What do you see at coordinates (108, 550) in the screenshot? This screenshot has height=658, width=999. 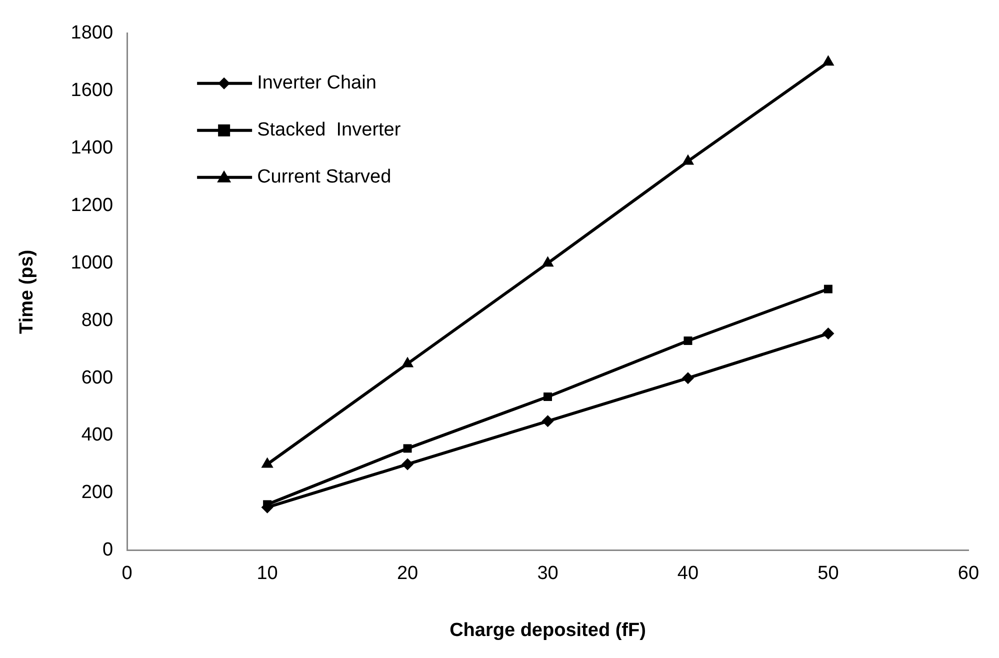 I see `y-tick-label: 0` at bounding box center [108, 550].